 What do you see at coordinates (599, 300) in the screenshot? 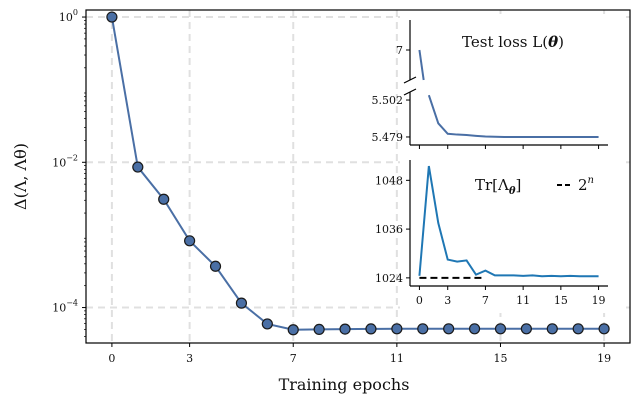
I see `trace-x-tick-label: 19` at bounding box center [599, 300].